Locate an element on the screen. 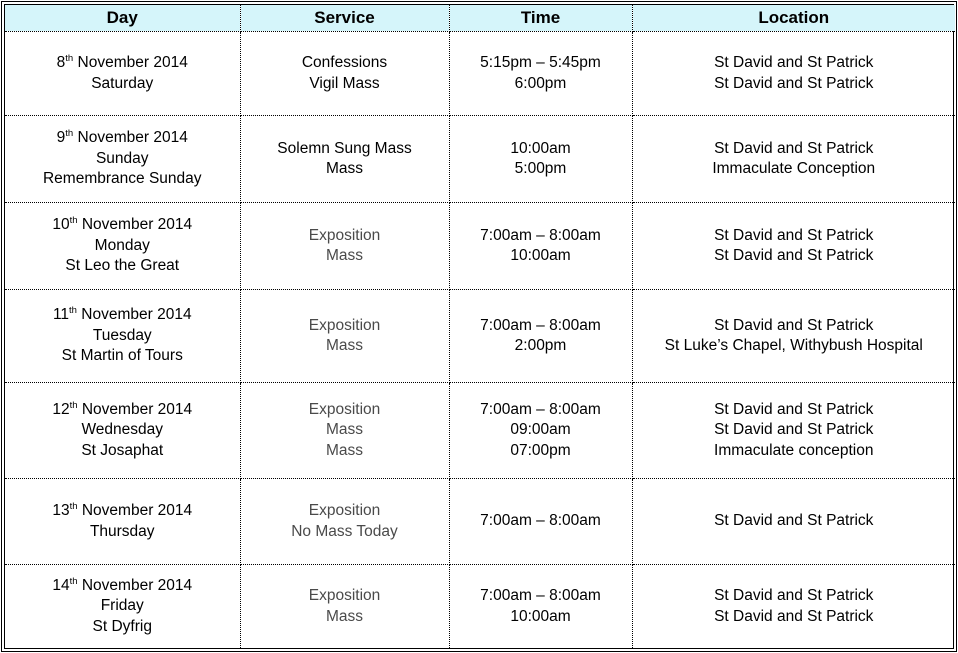 Image resolution: width=958 pixels, height=653 pixels. date-line: 9th November 2014 is located at coordinates (122, 138).